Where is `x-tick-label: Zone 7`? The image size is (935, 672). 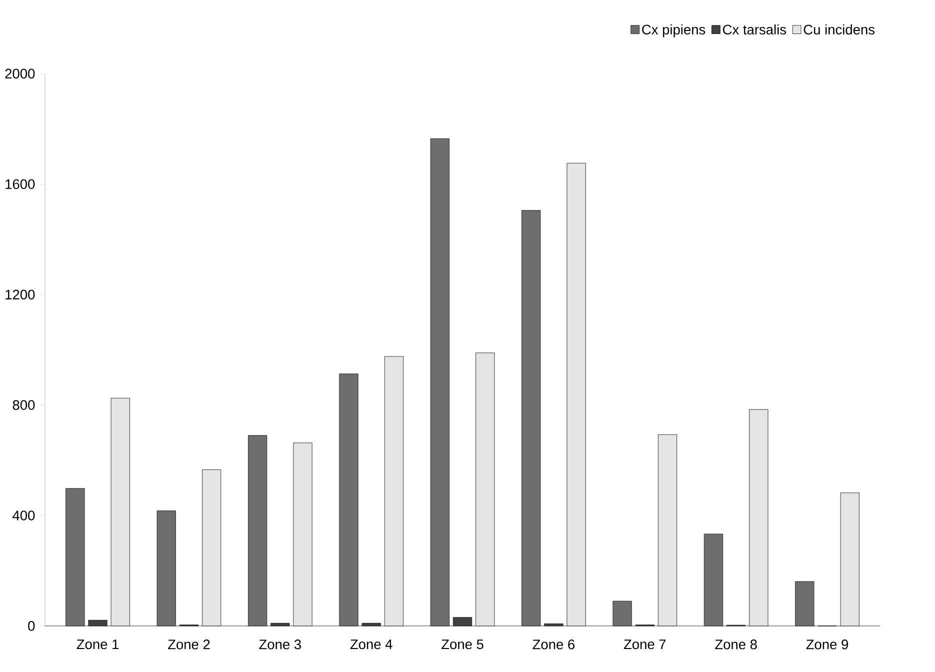
x-tick-label: Zone 7 is located at coordinates (645, 645).